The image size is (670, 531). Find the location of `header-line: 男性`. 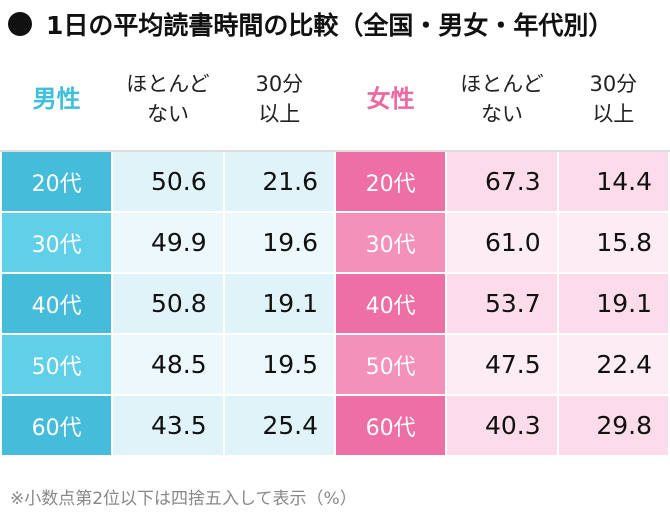

header-line: 男性 is located at coordinates (56, 99).